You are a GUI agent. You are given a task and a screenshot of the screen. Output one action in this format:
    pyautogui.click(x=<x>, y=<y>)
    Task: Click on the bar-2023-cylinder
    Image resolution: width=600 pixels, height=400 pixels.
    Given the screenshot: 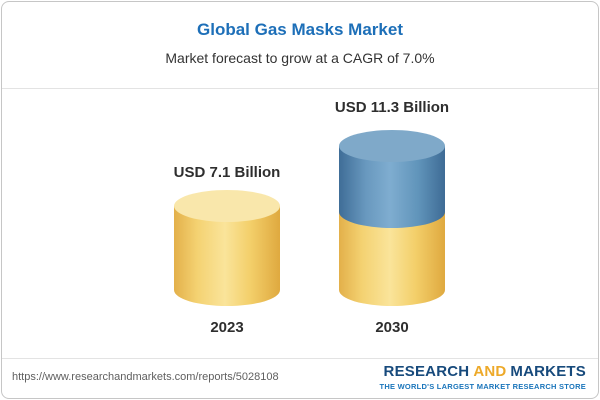 What is the action you would take?
    pyautogui.click(x=227, y=248)
    